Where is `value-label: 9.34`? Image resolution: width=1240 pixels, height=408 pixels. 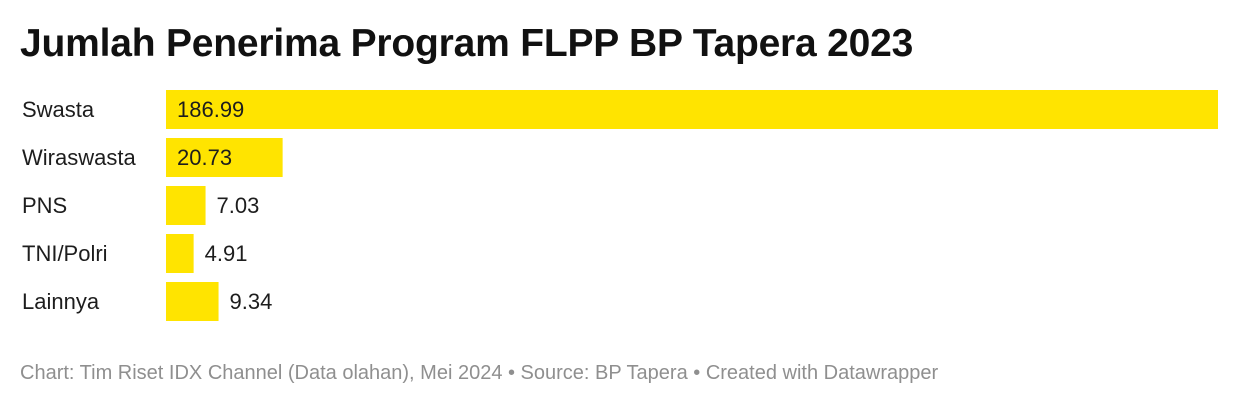
value-label: 9.34 is located at coordinates (251, 301).